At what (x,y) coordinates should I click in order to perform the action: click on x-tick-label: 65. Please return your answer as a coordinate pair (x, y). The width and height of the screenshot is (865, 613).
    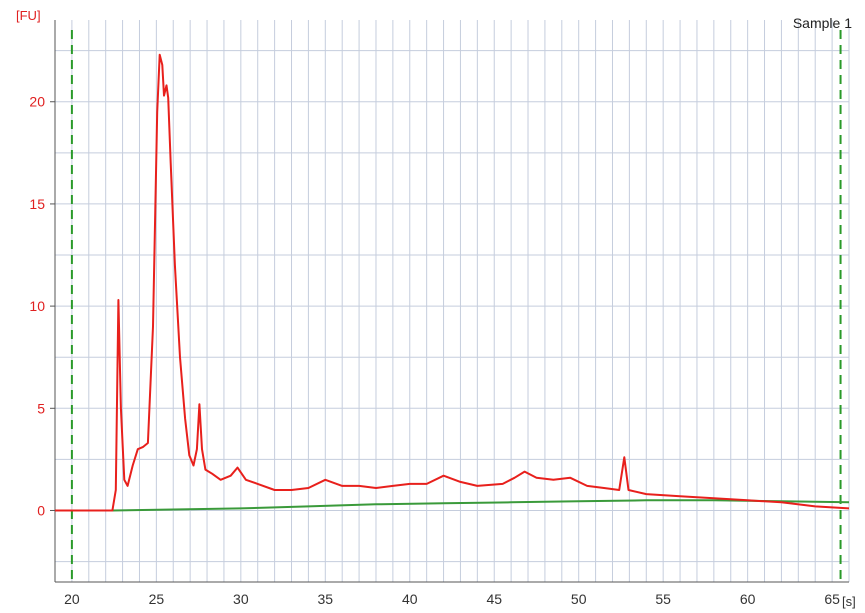
    Looking at the image, I should click on (832, 599).